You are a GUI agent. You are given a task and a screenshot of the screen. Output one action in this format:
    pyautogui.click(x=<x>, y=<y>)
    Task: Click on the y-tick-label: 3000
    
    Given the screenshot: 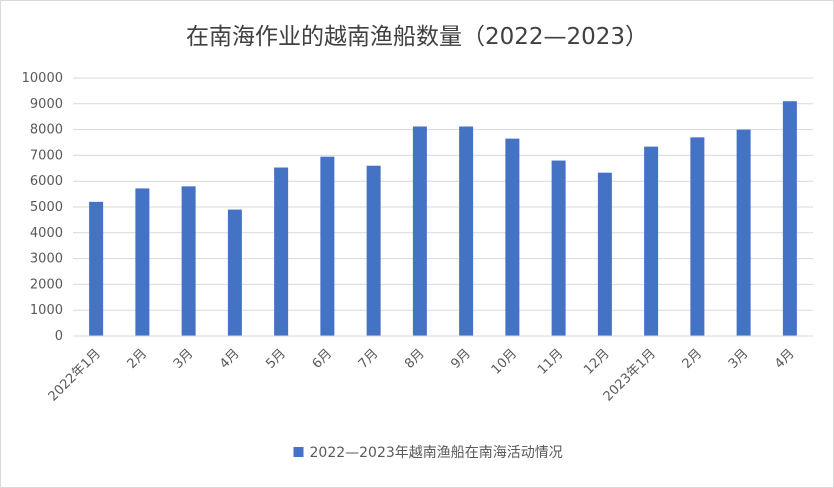 What is the action you would take?
    pyautogui.click(x=46, y=259)
    